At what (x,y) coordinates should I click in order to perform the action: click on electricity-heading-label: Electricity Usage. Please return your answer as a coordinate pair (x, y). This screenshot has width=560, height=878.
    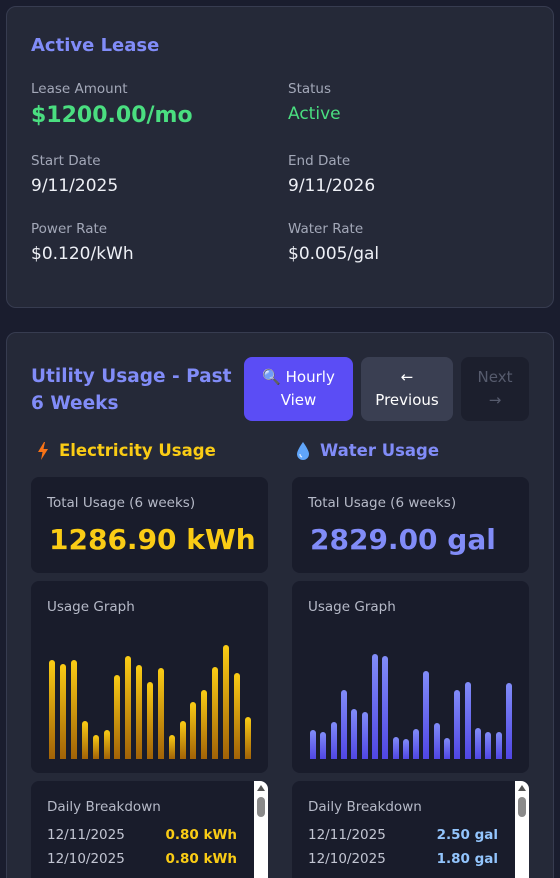
    Looking at the image, I should click on (137, 450).